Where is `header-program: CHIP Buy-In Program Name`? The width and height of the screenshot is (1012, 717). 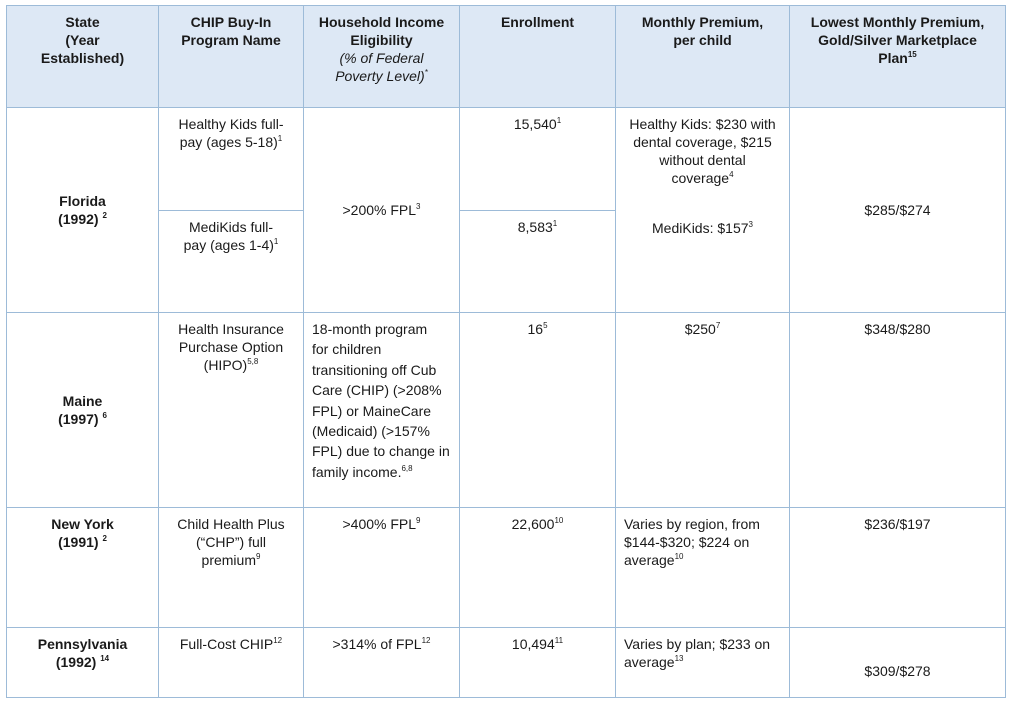 header-program: CHIP Buy-In Program Name is located at coordinates (231, 56).